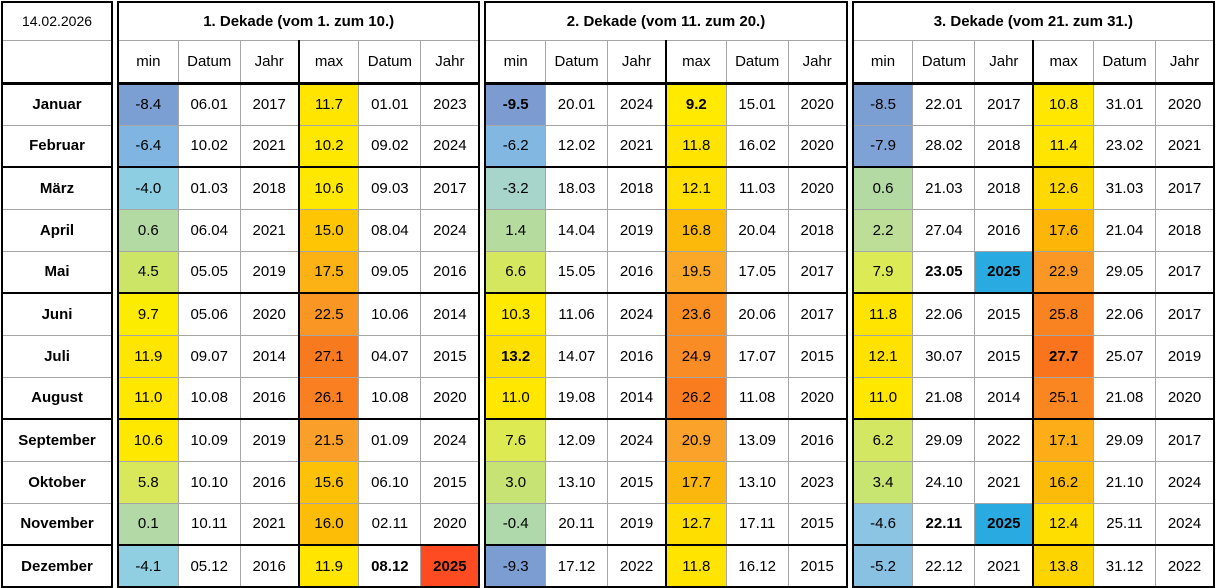 The image size is (1216, 588). I want to click on min-value-cell: -4.1, so click(148, 565).